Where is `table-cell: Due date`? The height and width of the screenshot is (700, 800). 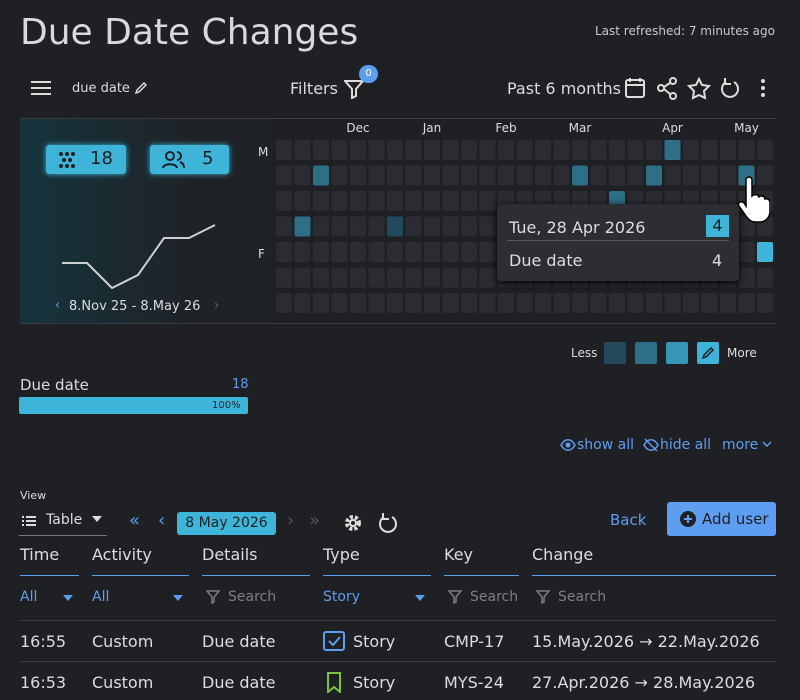 table-cell: Due date is located at coordinates (239, 682).